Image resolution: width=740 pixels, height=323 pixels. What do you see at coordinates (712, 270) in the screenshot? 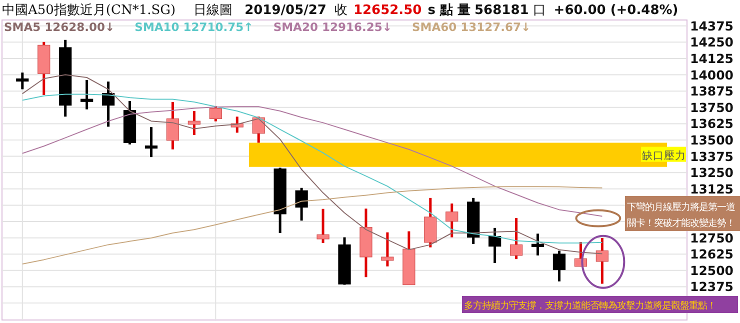
I see `y-tick-label: 12500` at bounding box center [712, 270].